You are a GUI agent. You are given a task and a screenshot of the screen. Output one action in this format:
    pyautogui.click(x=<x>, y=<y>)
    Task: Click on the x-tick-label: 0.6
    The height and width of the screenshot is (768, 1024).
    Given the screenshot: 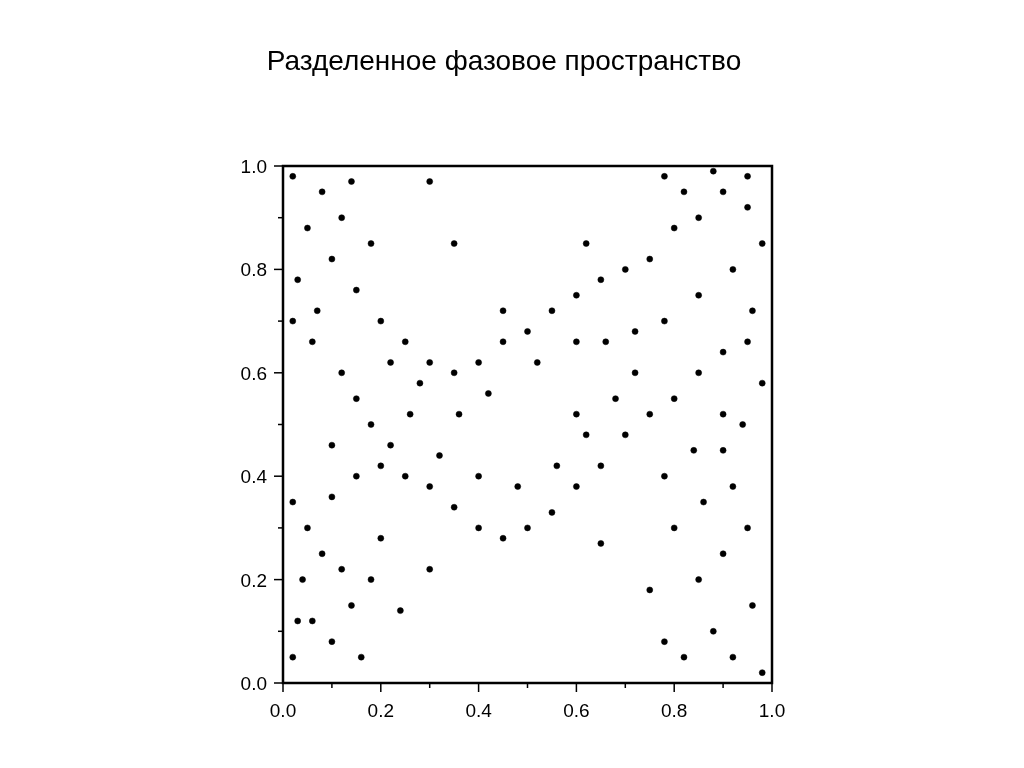 What is the action you would take?
    pyautogui.click(x=576, y=710)
    